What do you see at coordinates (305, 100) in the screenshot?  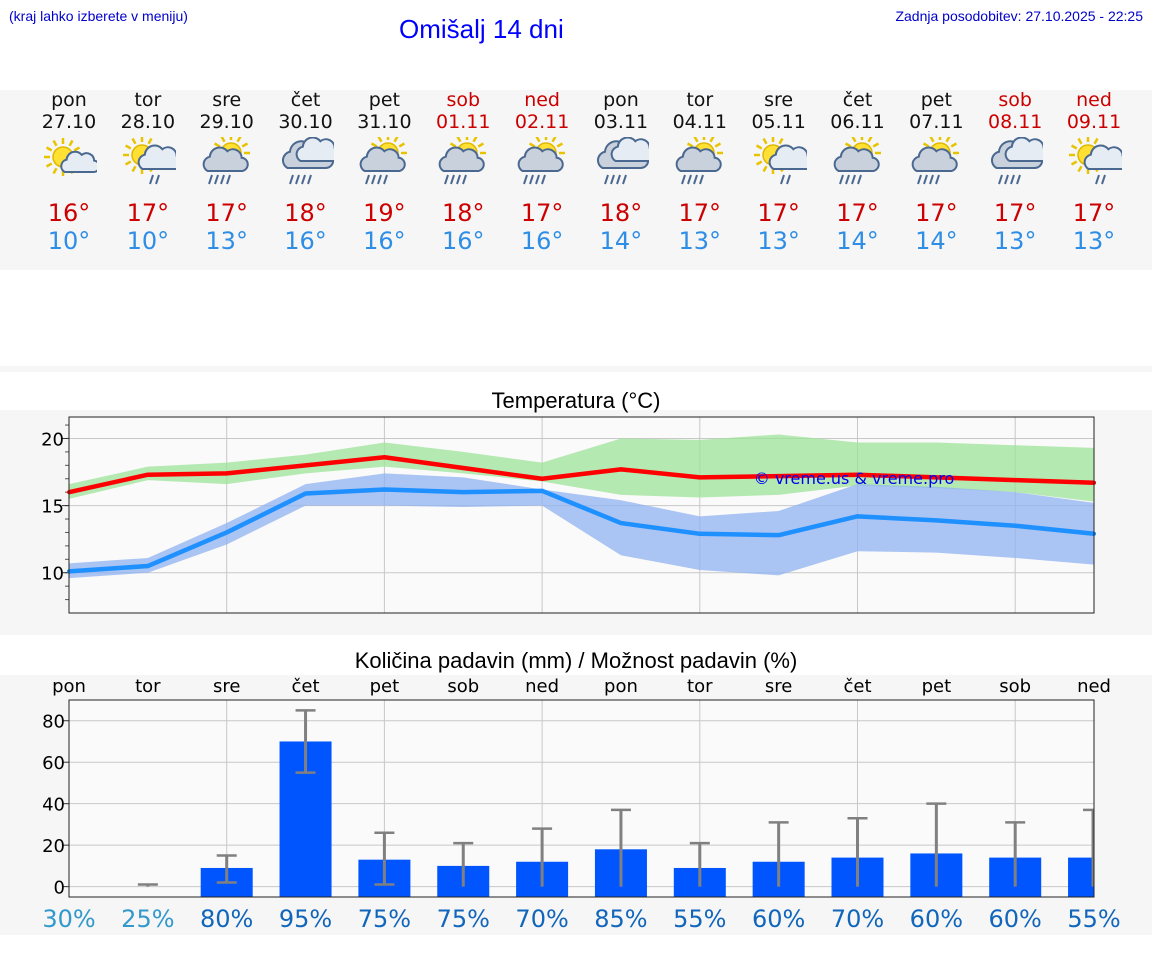 I see `day-name: čet` at bounding box center [305, 100].